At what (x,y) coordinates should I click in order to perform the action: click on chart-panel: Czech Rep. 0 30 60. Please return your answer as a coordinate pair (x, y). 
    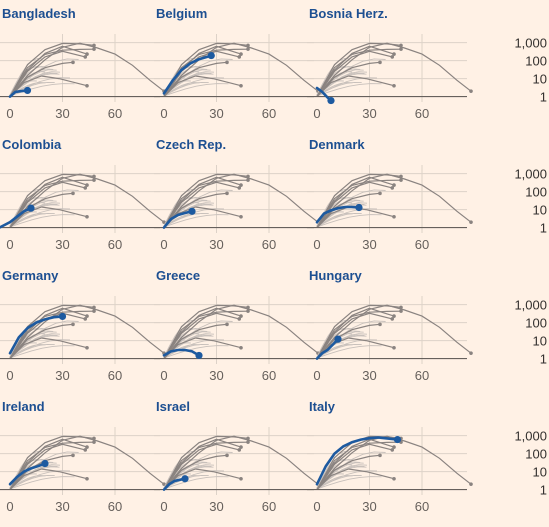
    Looking at the image, I should click on (237, 201).